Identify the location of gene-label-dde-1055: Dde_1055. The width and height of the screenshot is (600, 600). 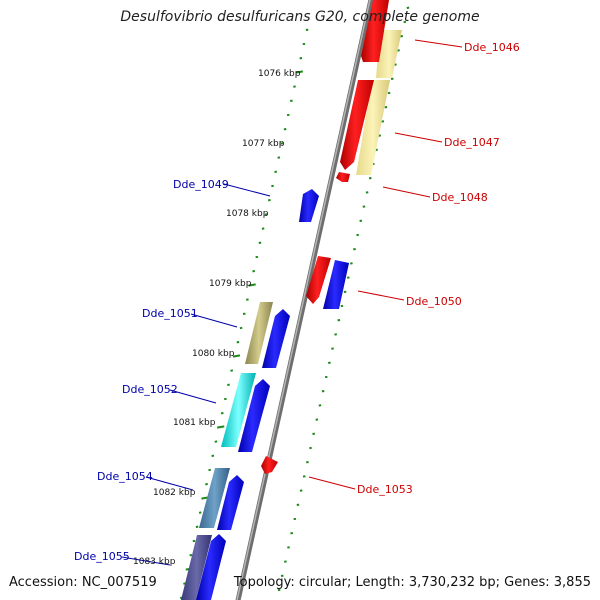
(102, 556).